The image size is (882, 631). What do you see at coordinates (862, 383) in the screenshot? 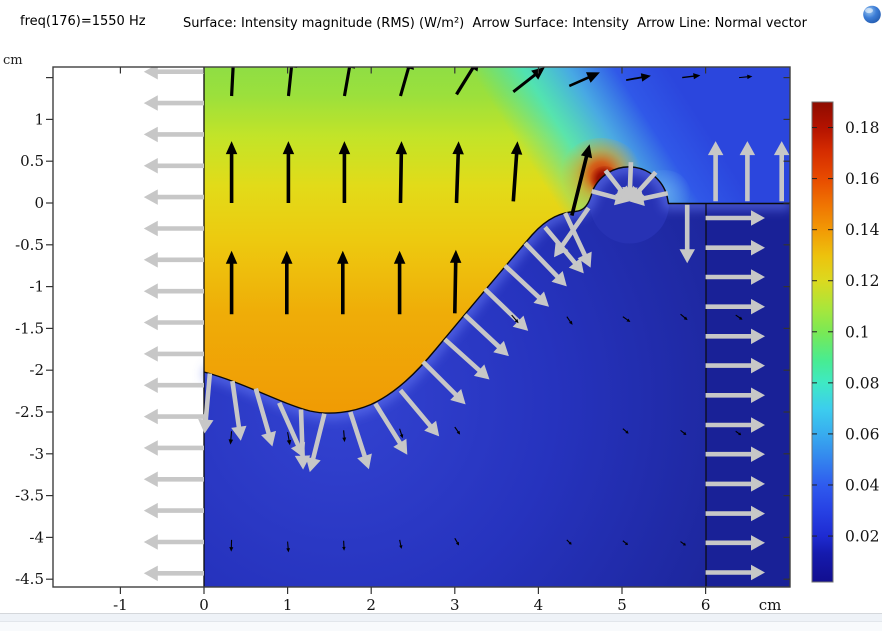
I see `colorbar-tick-label: 0.08` at bounding box center [862, 383].